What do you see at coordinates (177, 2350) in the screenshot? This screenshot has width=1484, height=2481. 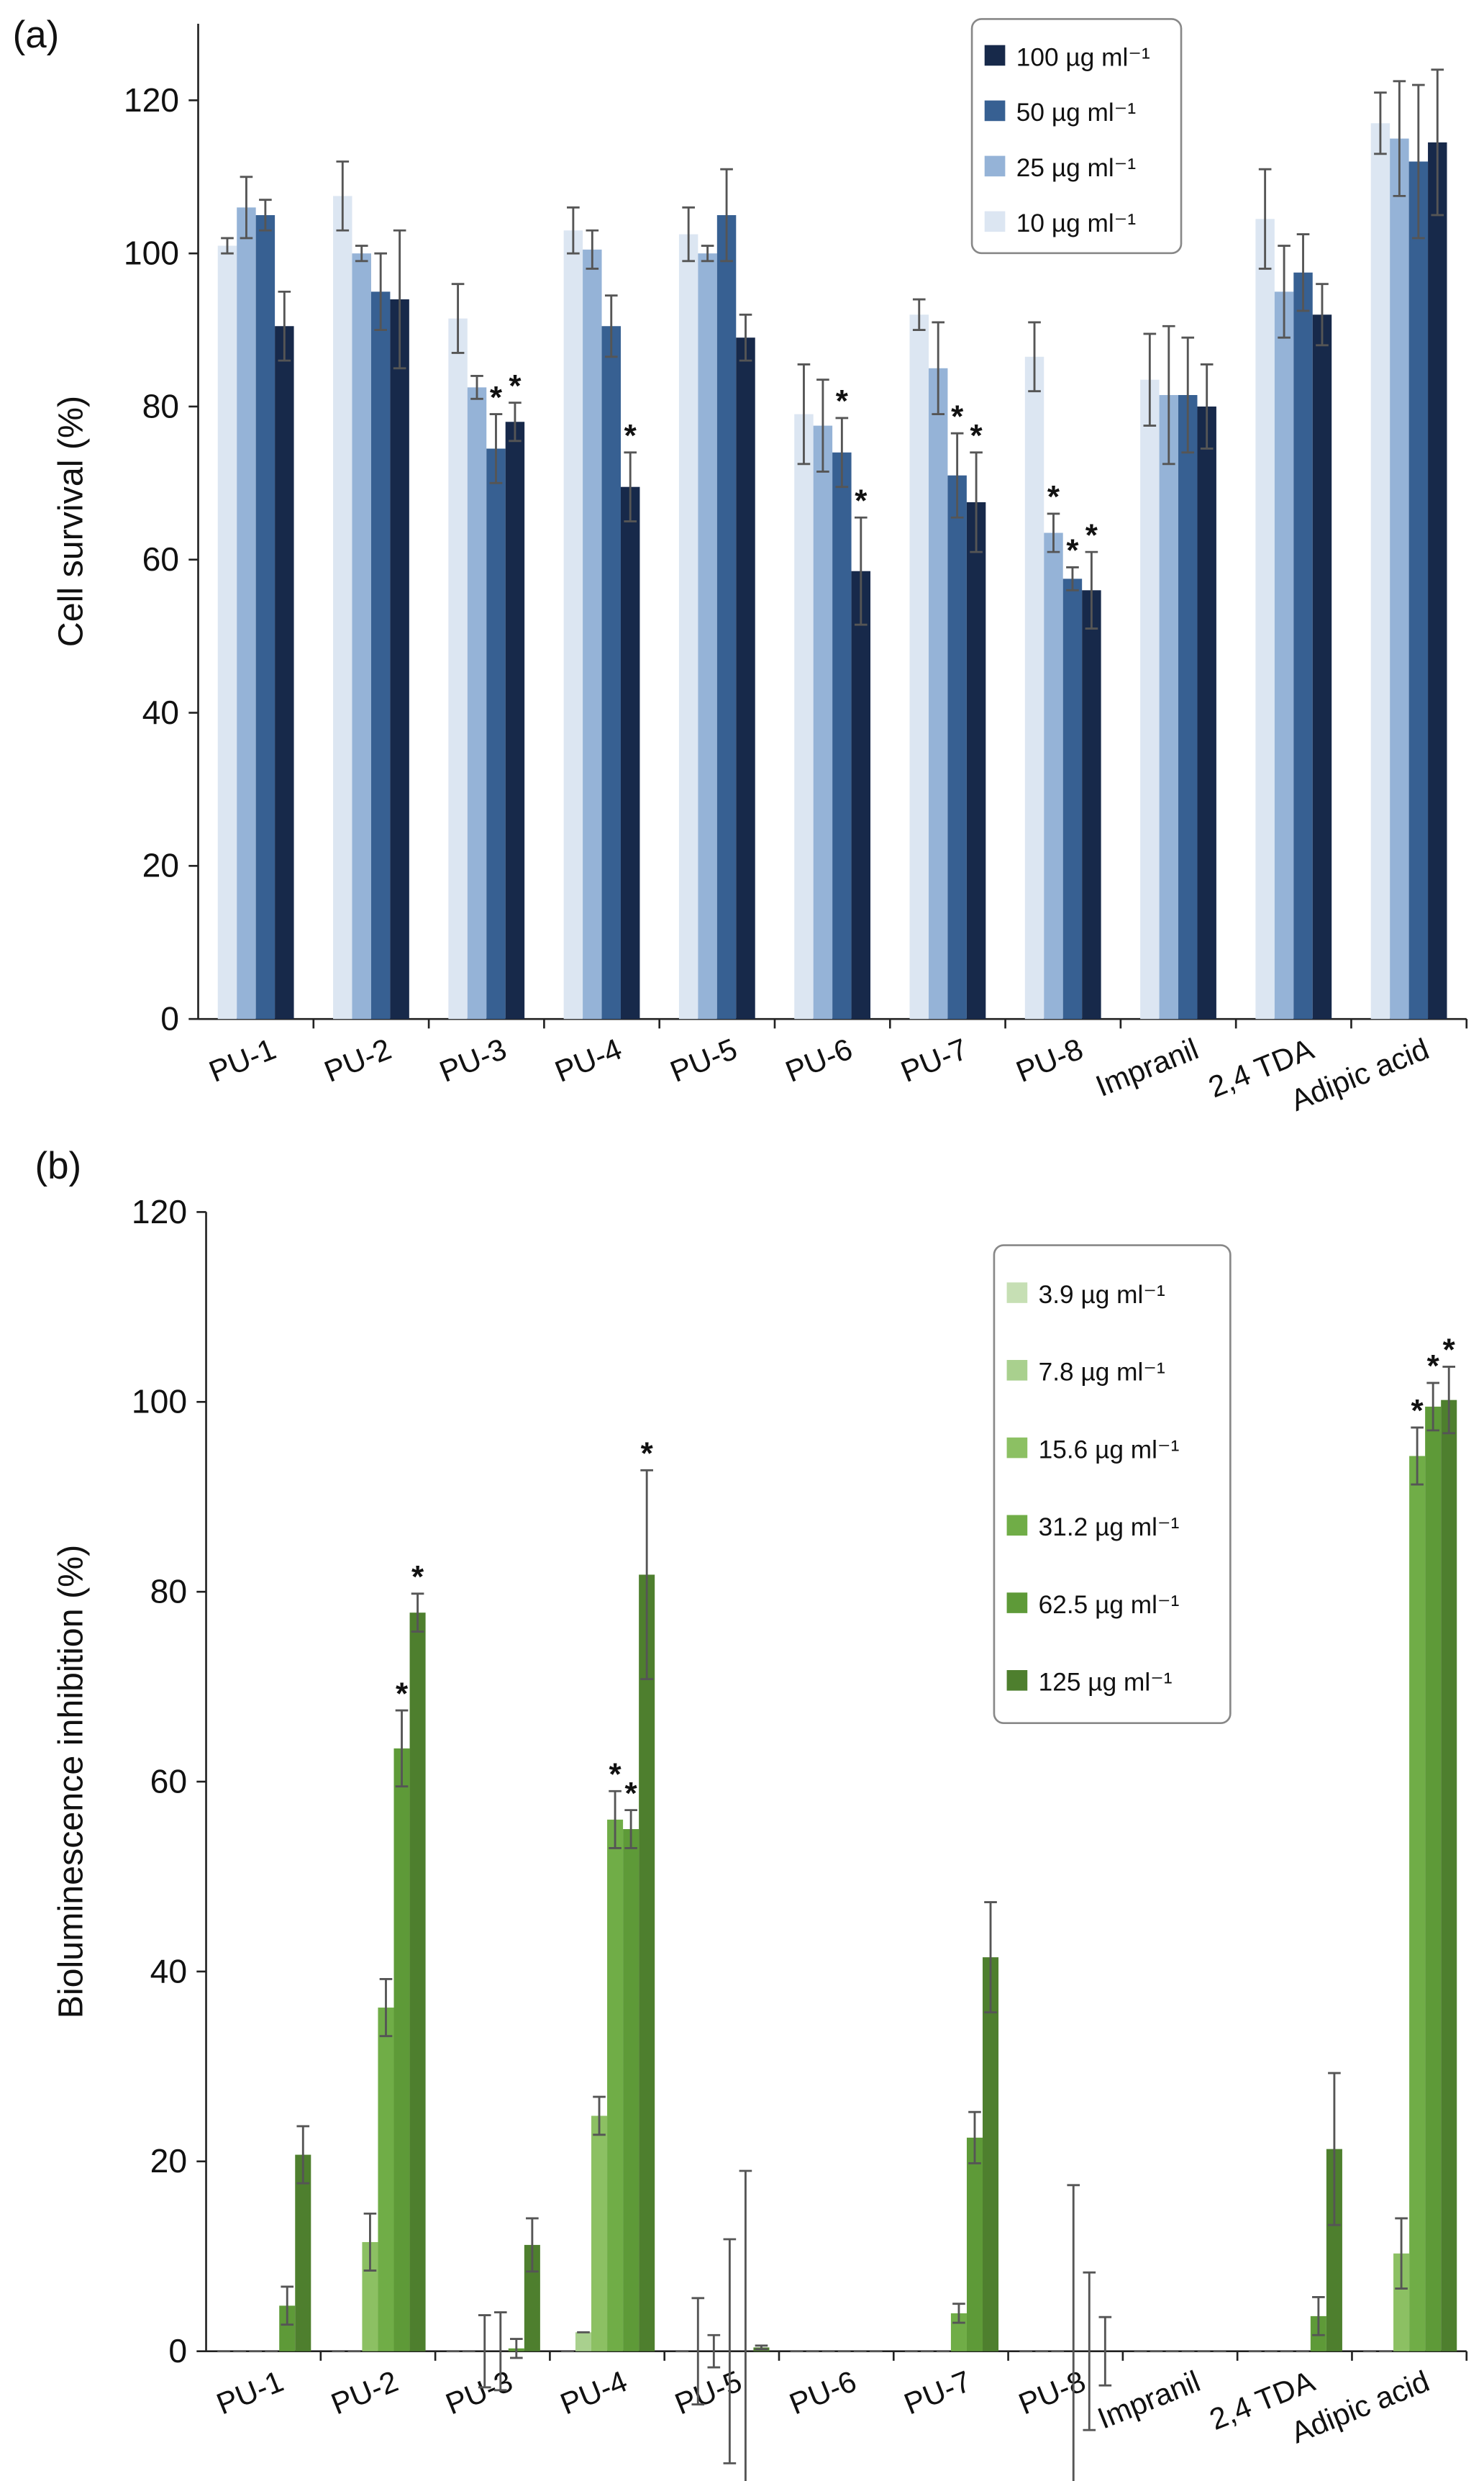 I see `y-tick-label: 0` at bounding box center [177, 2350].